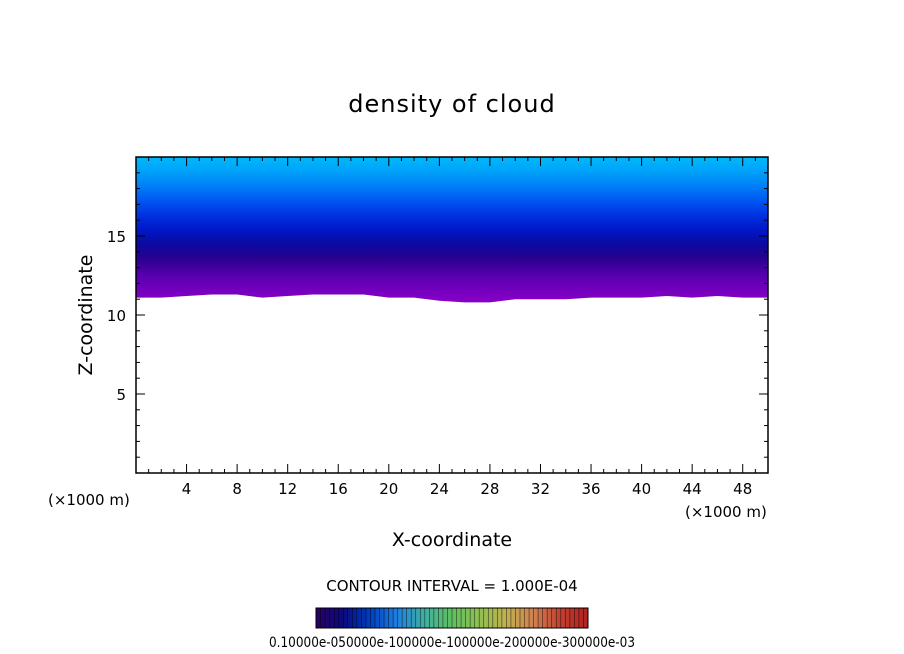 The height and width of the screenshot is (654, 904). What do you see at coordinates (742, 489) in the screenshot?
I see `x-tick-label: 48` at bounding box center [742, 489].